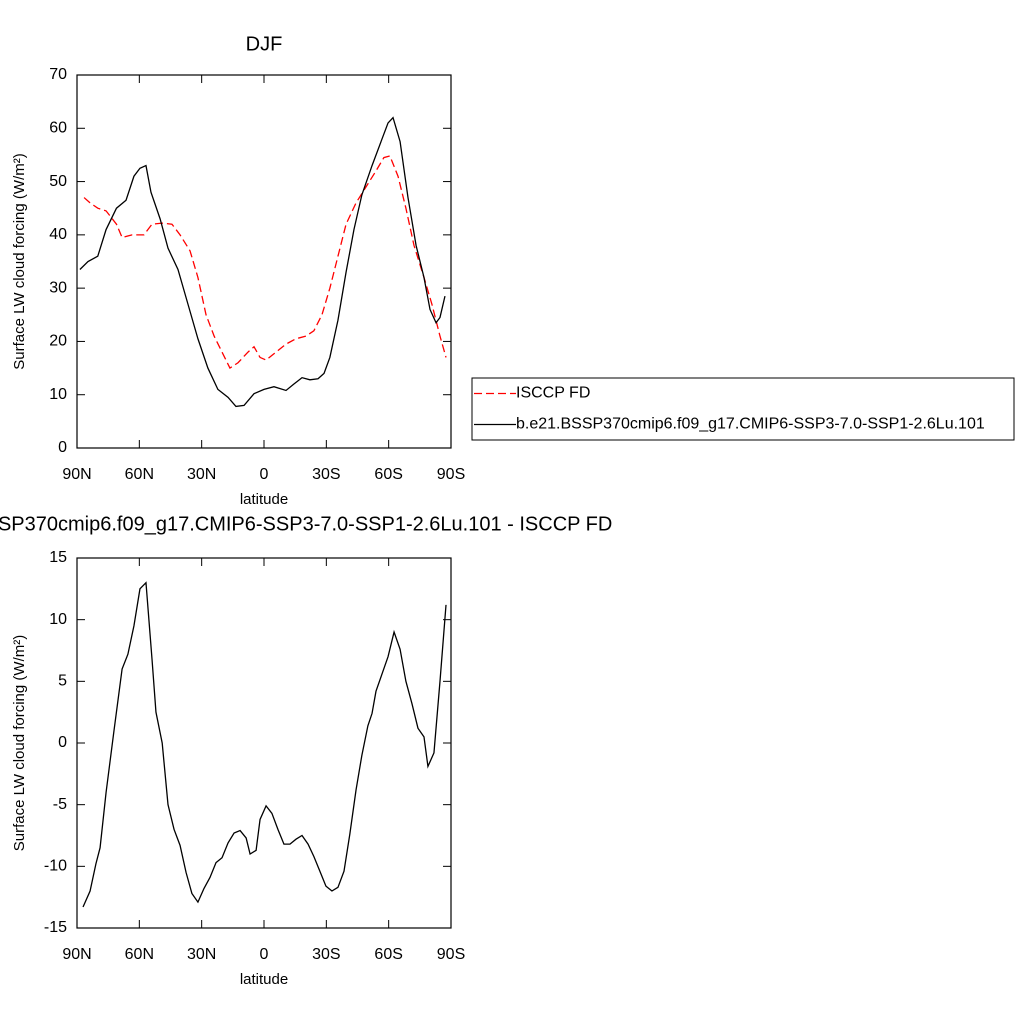 The height and width of the screenshot is (1024, 1024). What do you see at coordinates (58, 234) in the screenshot?
I see `y-tick-label: 40` at bounding box center [58, 234].